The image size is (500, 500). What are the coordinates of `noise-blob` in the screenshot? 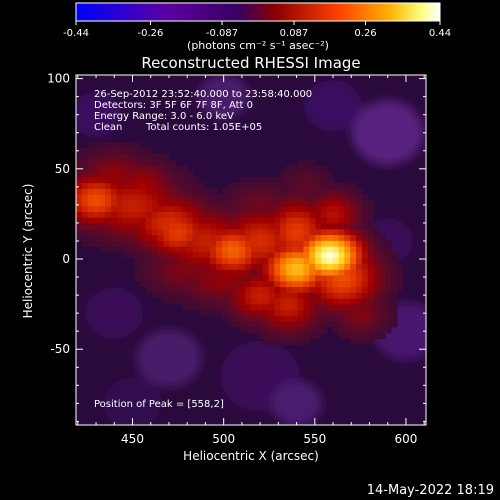 It's located at (333, 106).